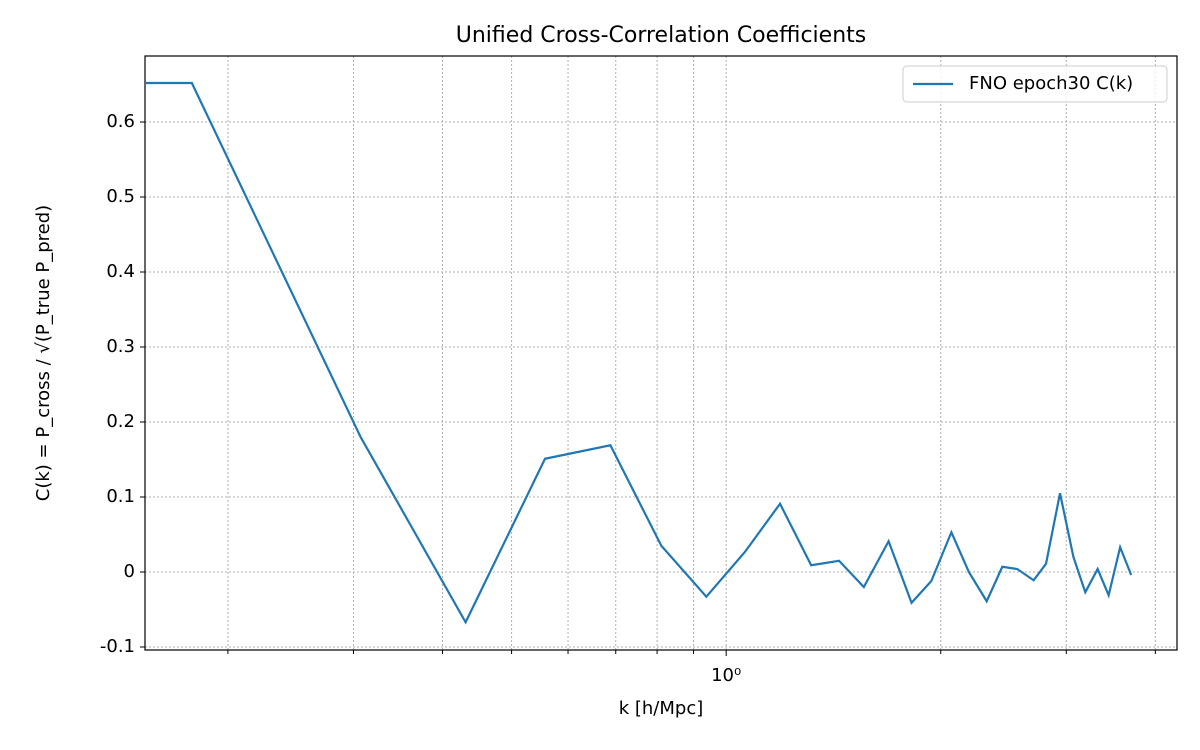  Describe the element at coordinates (43, 353) in the screenshot. I see `y-axis-label: C(k) = P_cross / √(P_true P_pred)` at that location.